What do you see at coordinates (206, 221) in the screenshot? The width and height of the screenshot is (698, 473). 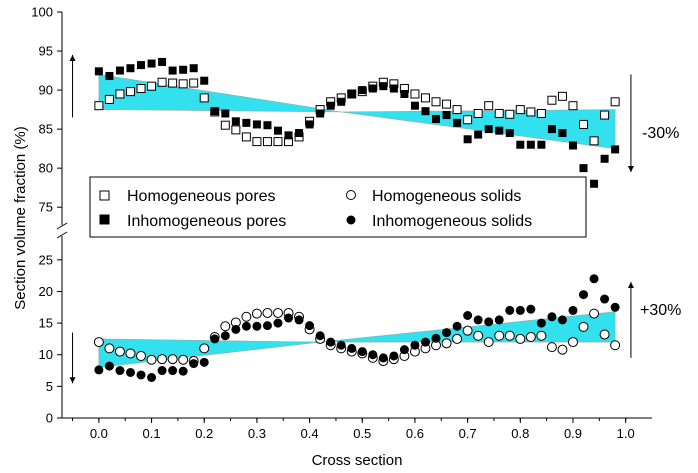 I see `legend-label-inhomogeneous-pores: Inhomogeneous pores` at bounding box center [206, 221].